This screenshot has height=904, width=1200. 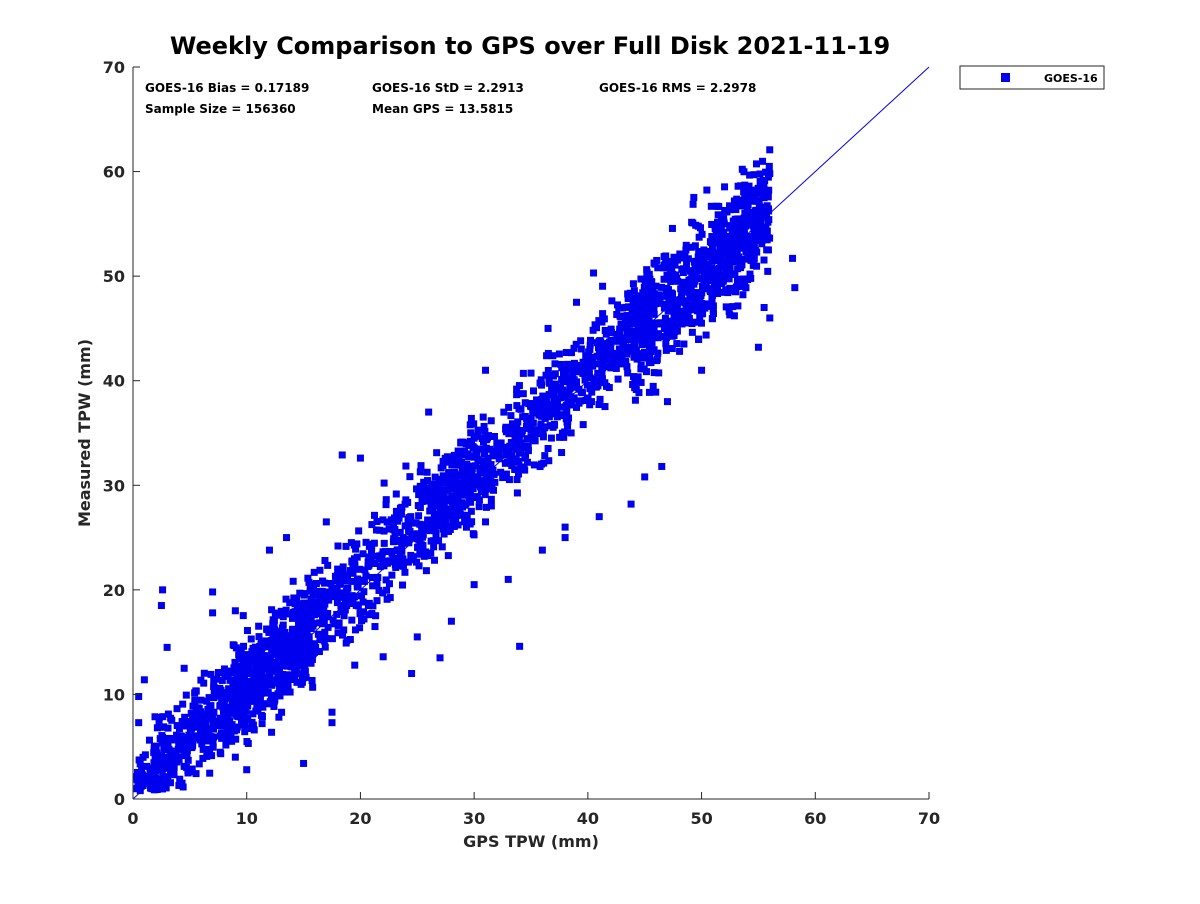 What do you see at coordinates (531, 841) in the screenshot?
I see `x-axis-label: GPS TPW (mm)` at bounding box center [531, 841].